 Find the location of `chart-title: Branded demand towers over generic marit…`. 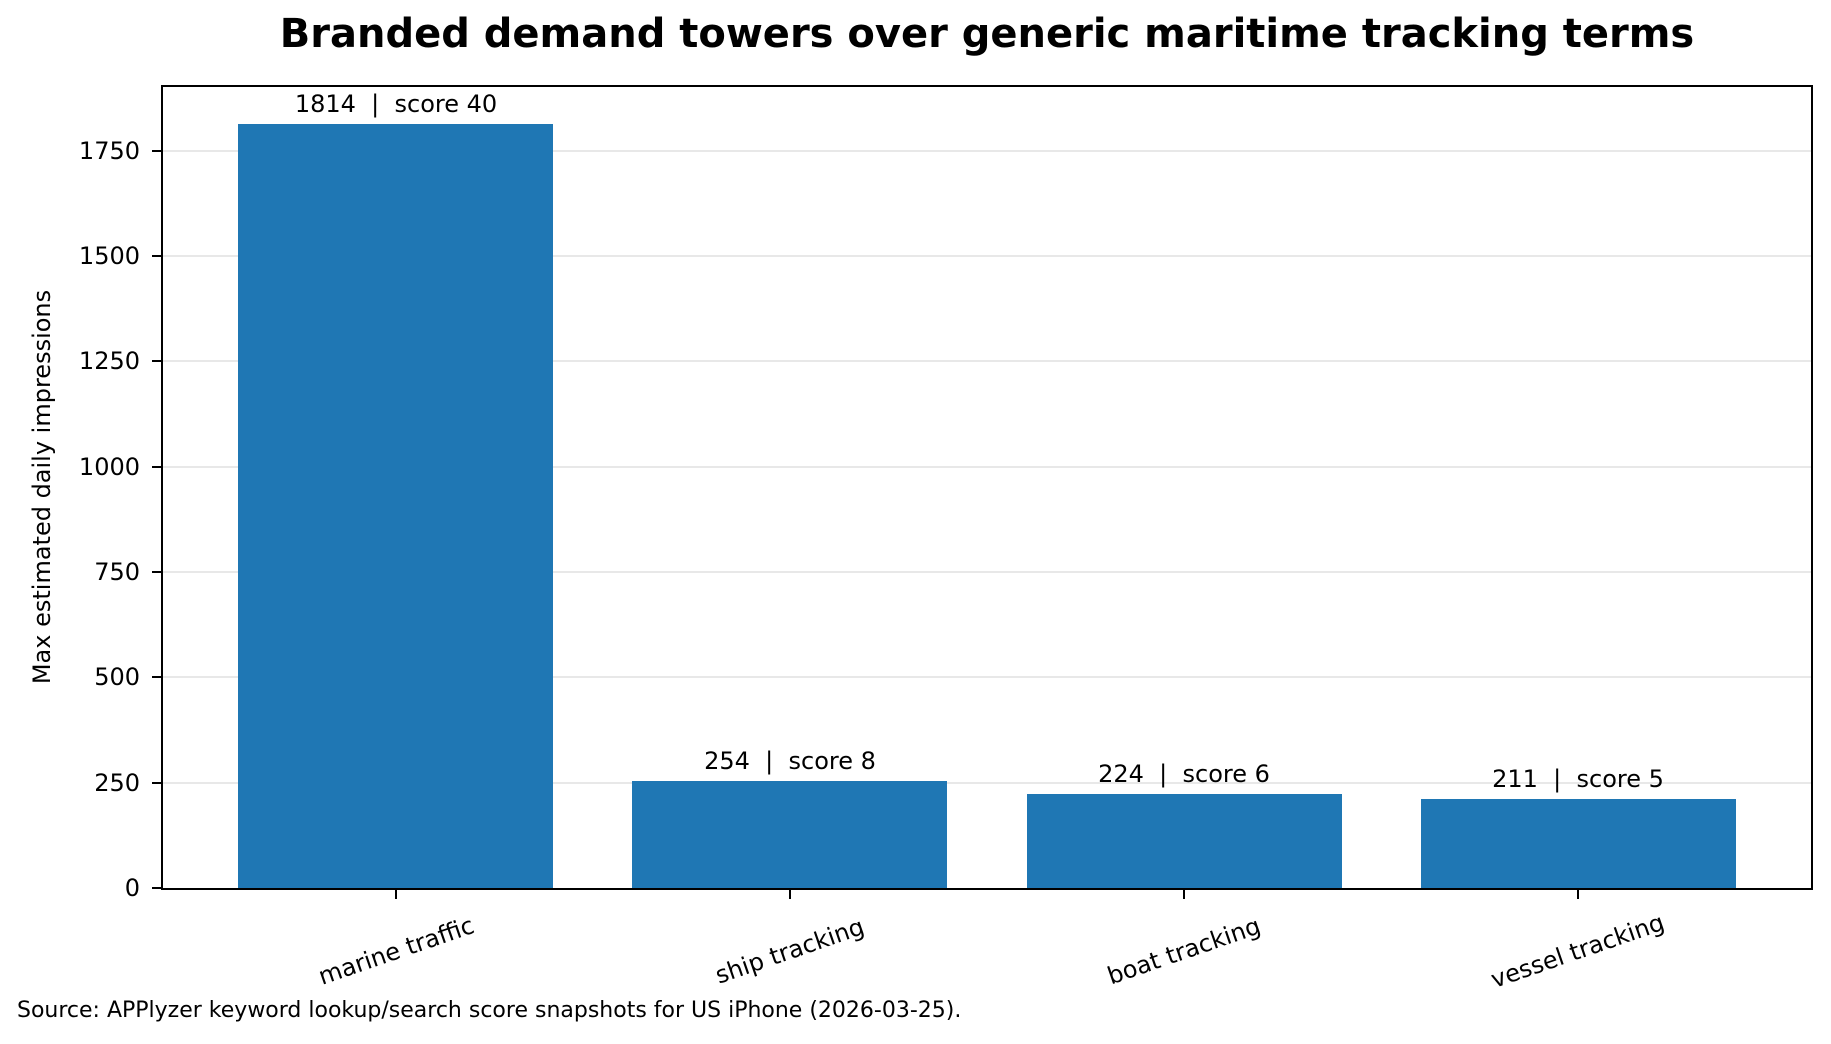

chart-title: Branded demand towers over generic marit… is located at coordinates (987, 34).